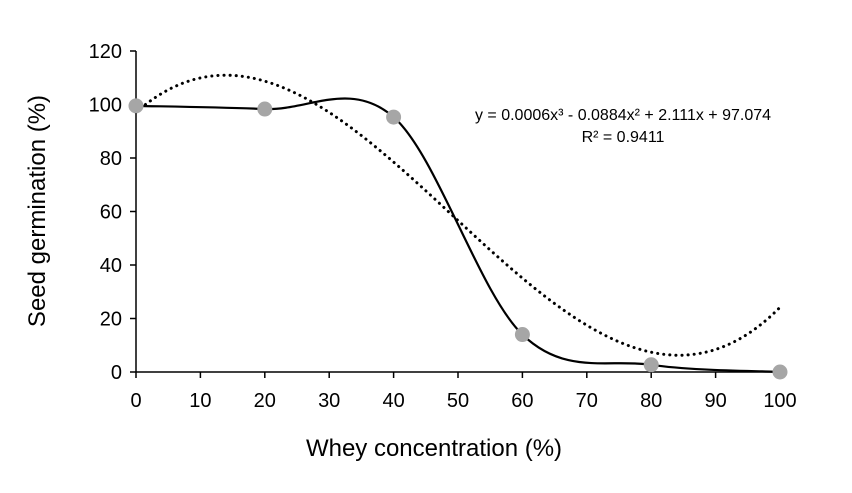  I want to click on y-axis-title: Seed germination (%), so click(37, 211).